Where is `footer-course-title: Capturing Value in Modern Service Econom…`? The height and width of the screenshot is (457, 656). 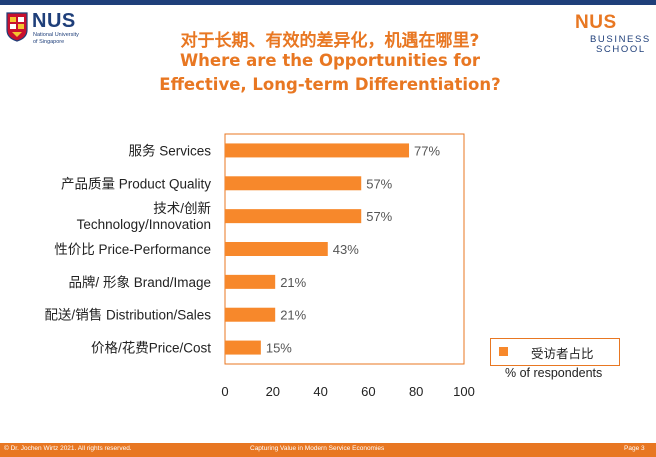 footer-course-title: Capturing Value in Modern Service Econom… is located at coordinates (317, 448).